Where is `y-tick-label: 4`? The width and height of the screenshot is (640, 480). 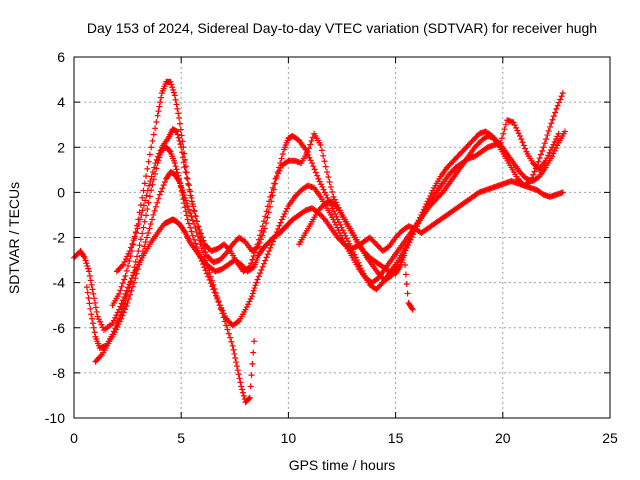 y-tick-label: 4 is located at coordinates (61, 102).